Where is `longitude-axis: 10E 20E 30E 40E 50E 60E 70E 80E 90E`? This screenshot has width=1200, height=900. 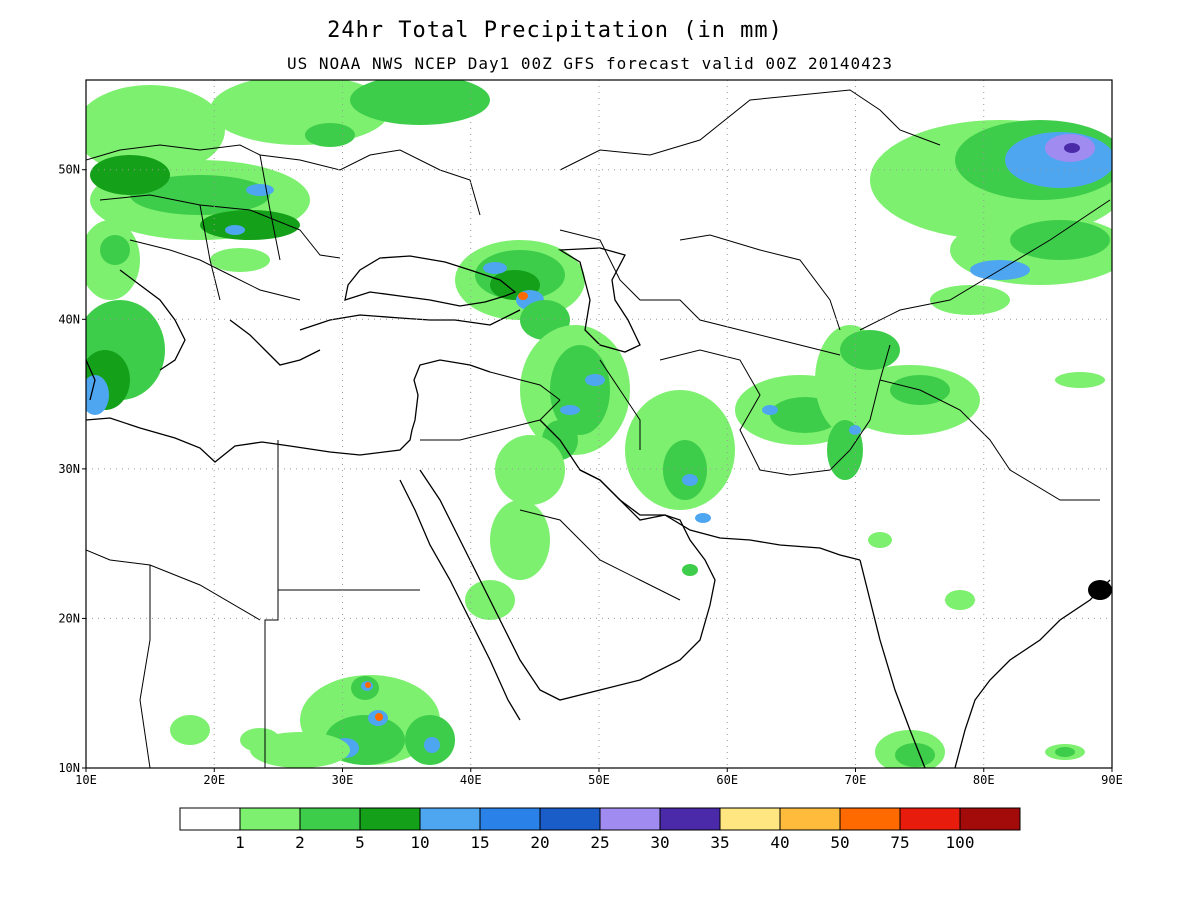
longitude-axis: 10E 20E 30E 40E 50E 60E 70E 80E 90E is located at coordinates (599, 777).